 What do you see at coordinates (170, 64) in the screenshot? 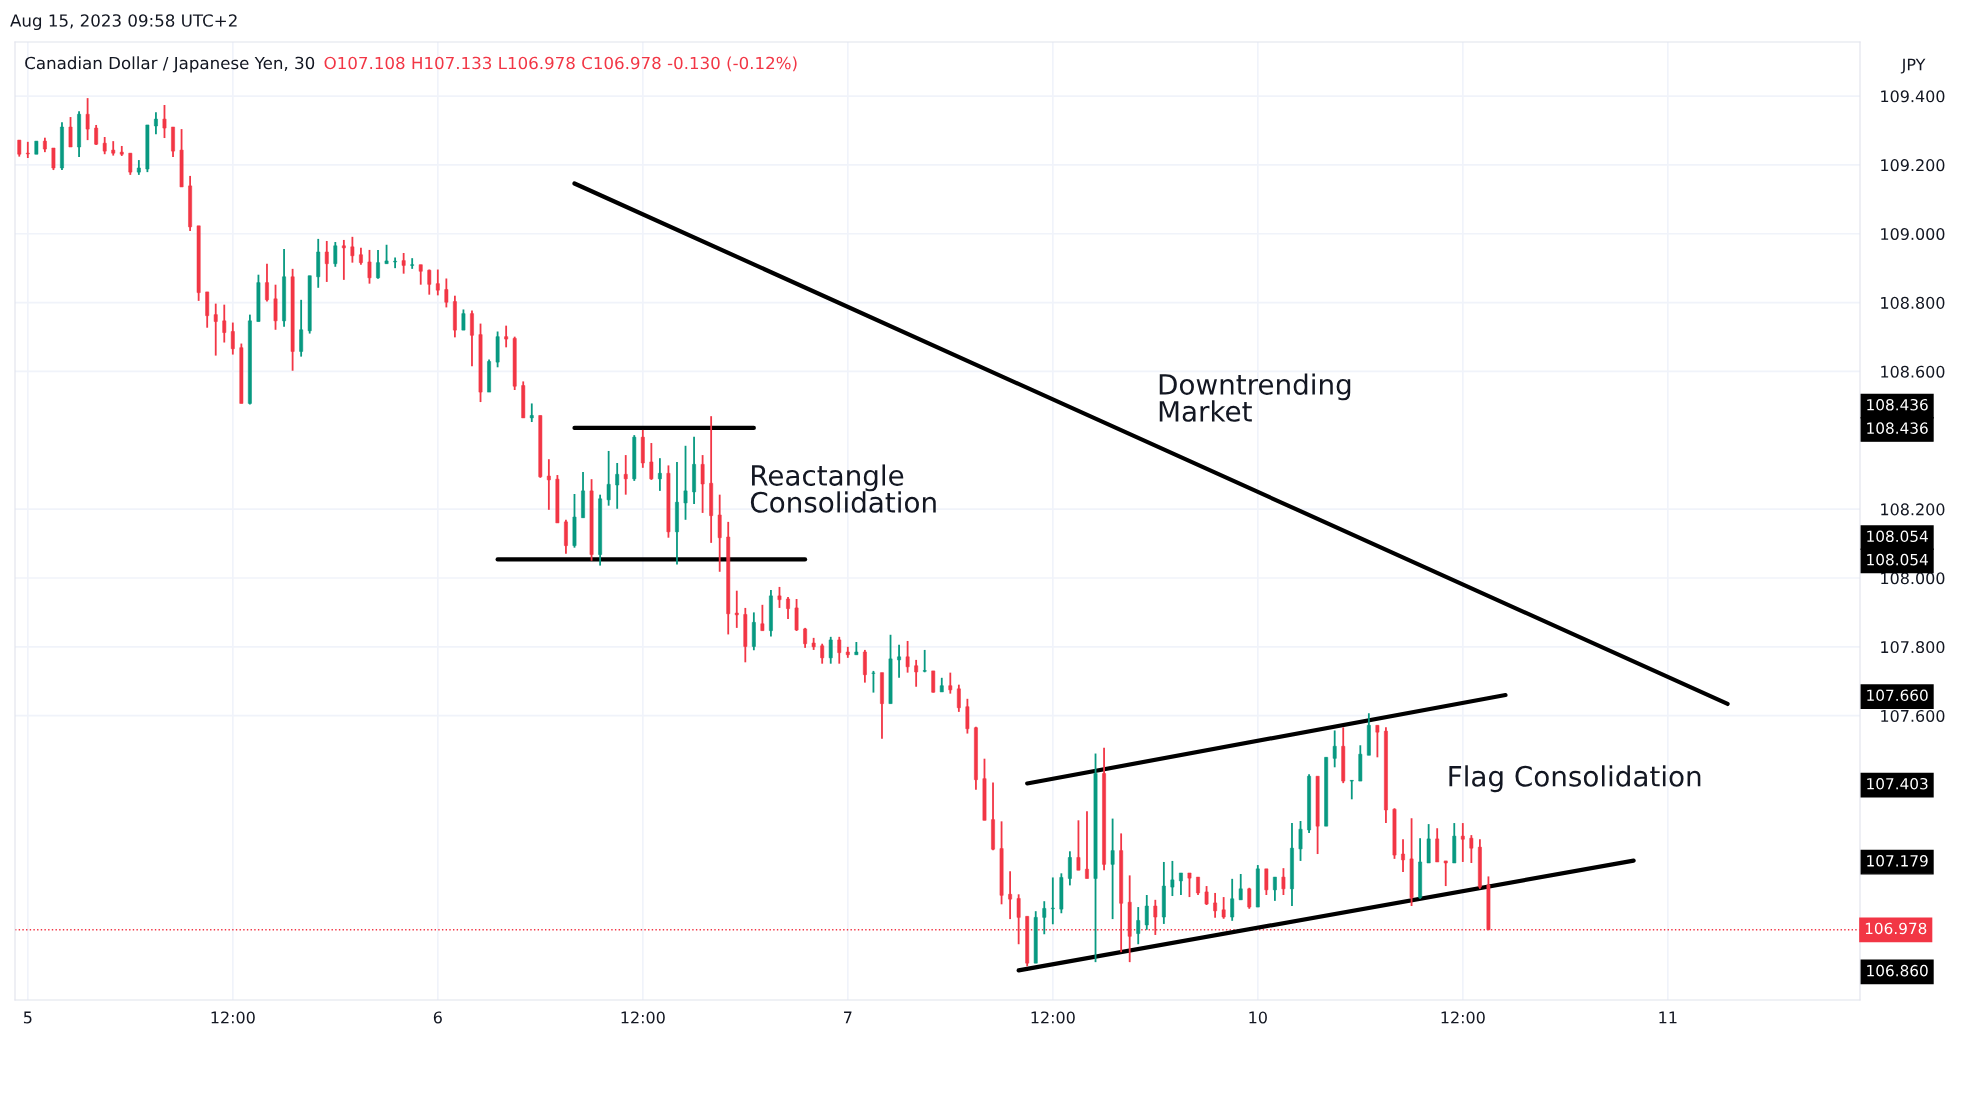
I see `text: Canadian Dollar / Japanese Yen, 30` at bounding box center [170, 64].